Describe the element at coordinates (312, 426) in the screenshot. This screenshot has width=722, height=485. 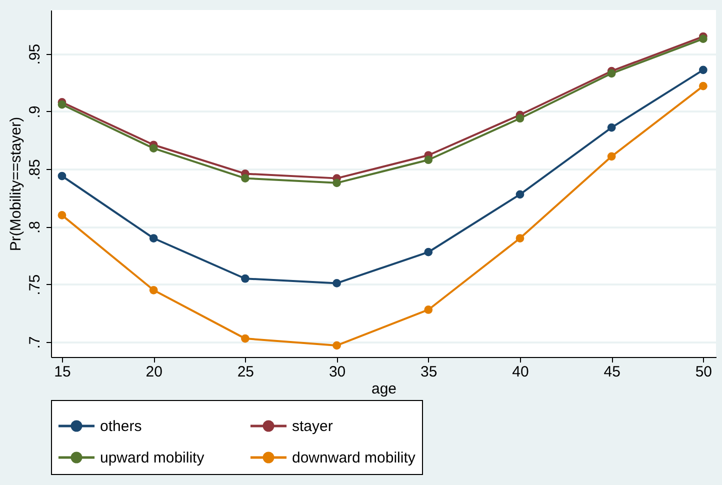
I see `legend-label: stayer` at that location.